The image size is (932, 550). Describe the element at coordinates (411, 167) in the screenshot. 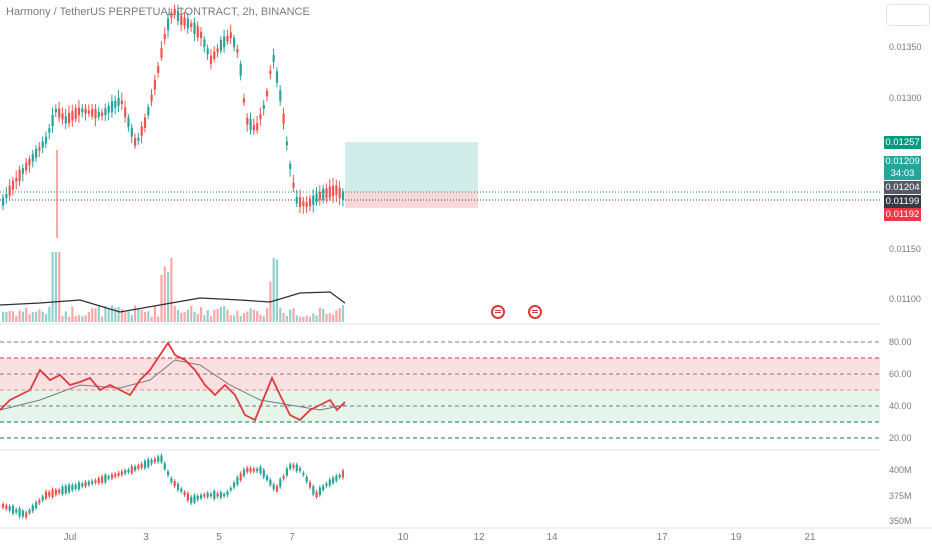

I see `target-zone` at that location.